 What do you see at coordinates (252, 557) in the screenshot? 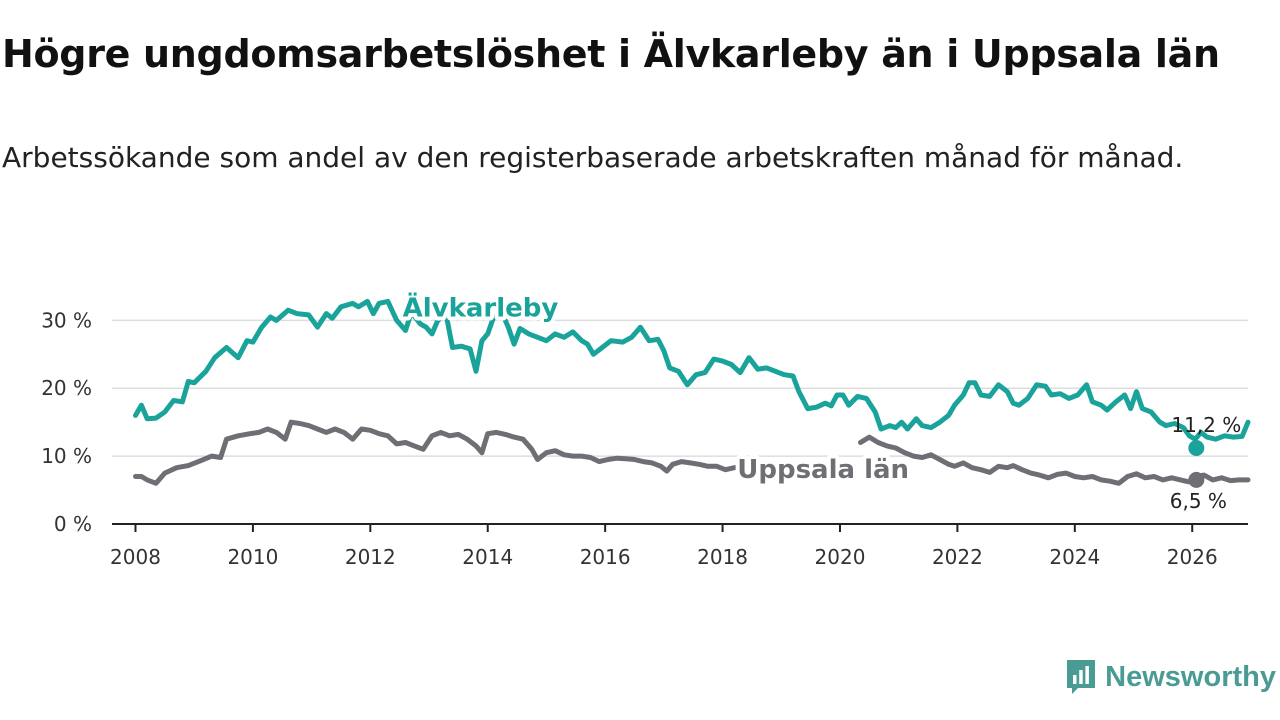
I see `x-tick-label: 2010` at bounding box center [252, 557].